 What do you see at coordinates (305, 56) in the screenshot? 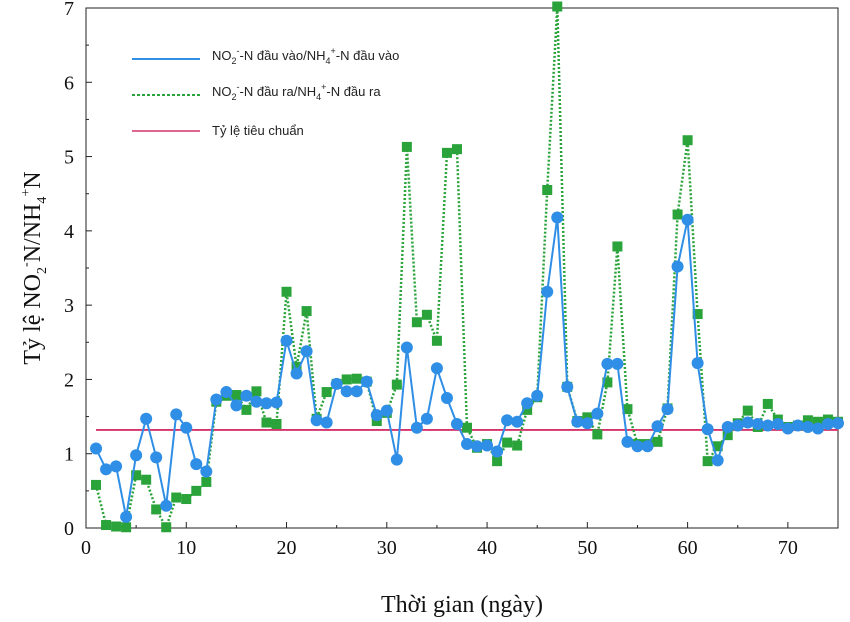
I see `legend-label-inflow: NO2--N đầu vào/NH4+-N đầu vào` at bounding box center [305, 56].